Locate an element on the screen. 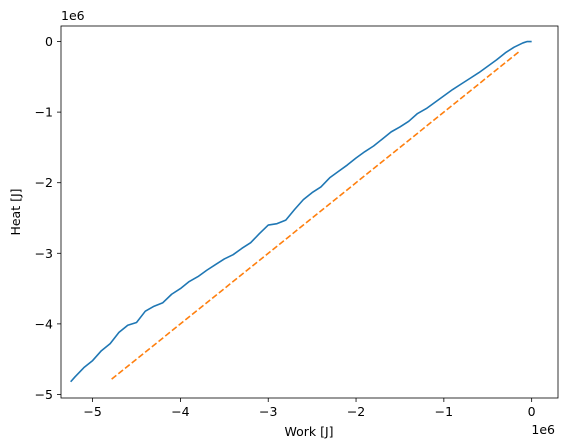 Image resolution: width=565 pixels, height=448 pixels. x-tick-label: −4 is located at coordinates (180, 411).